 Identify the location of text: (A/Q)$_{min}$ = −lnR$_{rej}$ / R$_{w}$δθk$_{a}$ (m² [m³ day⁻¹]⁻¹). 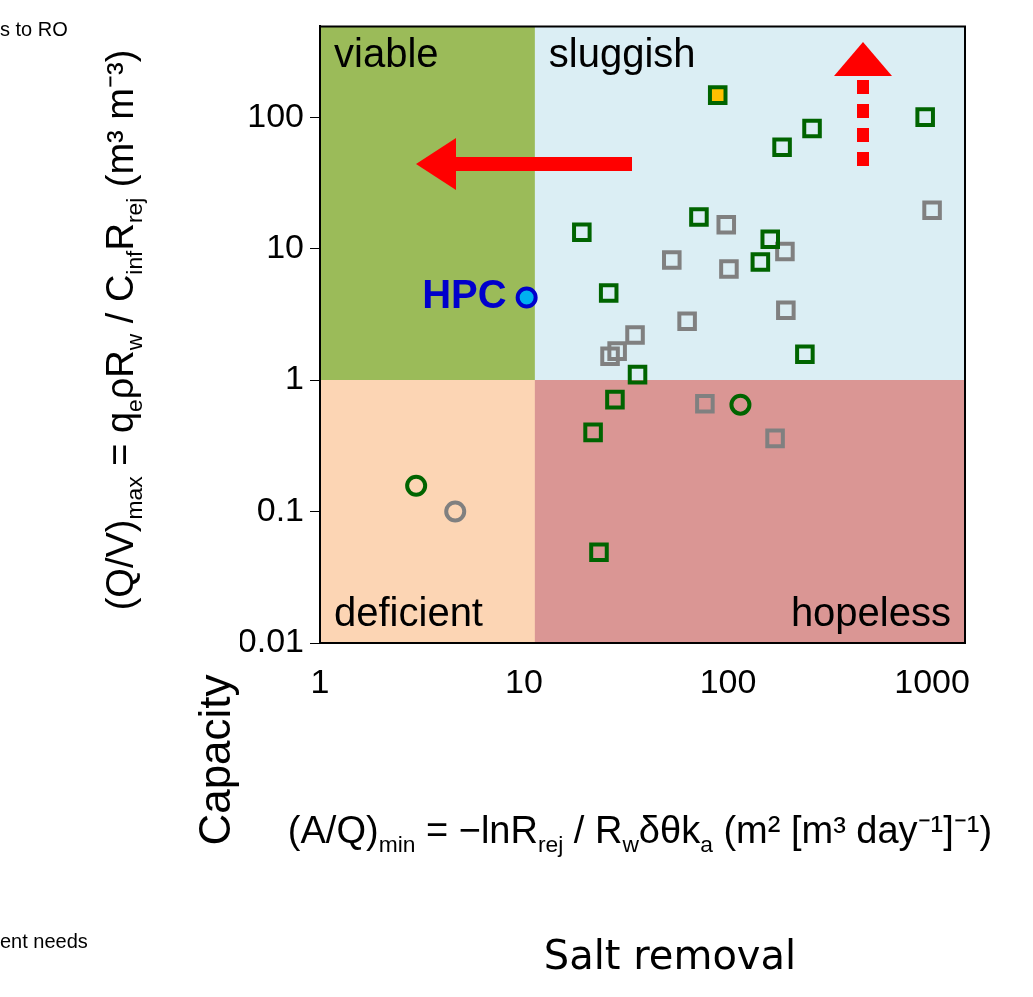
(640, 833).